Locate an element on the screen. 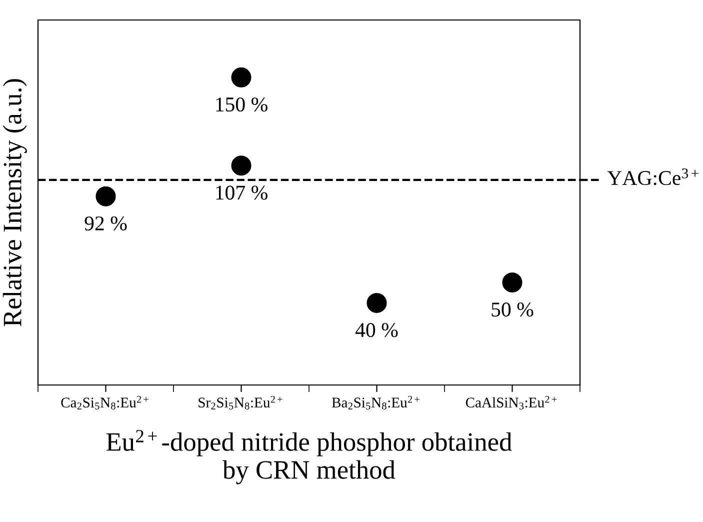 The width and height of the screenshot is (703, 522). ref-line-label: YAG:Ce$^{3+}$ is located at coordinates (652, 177).